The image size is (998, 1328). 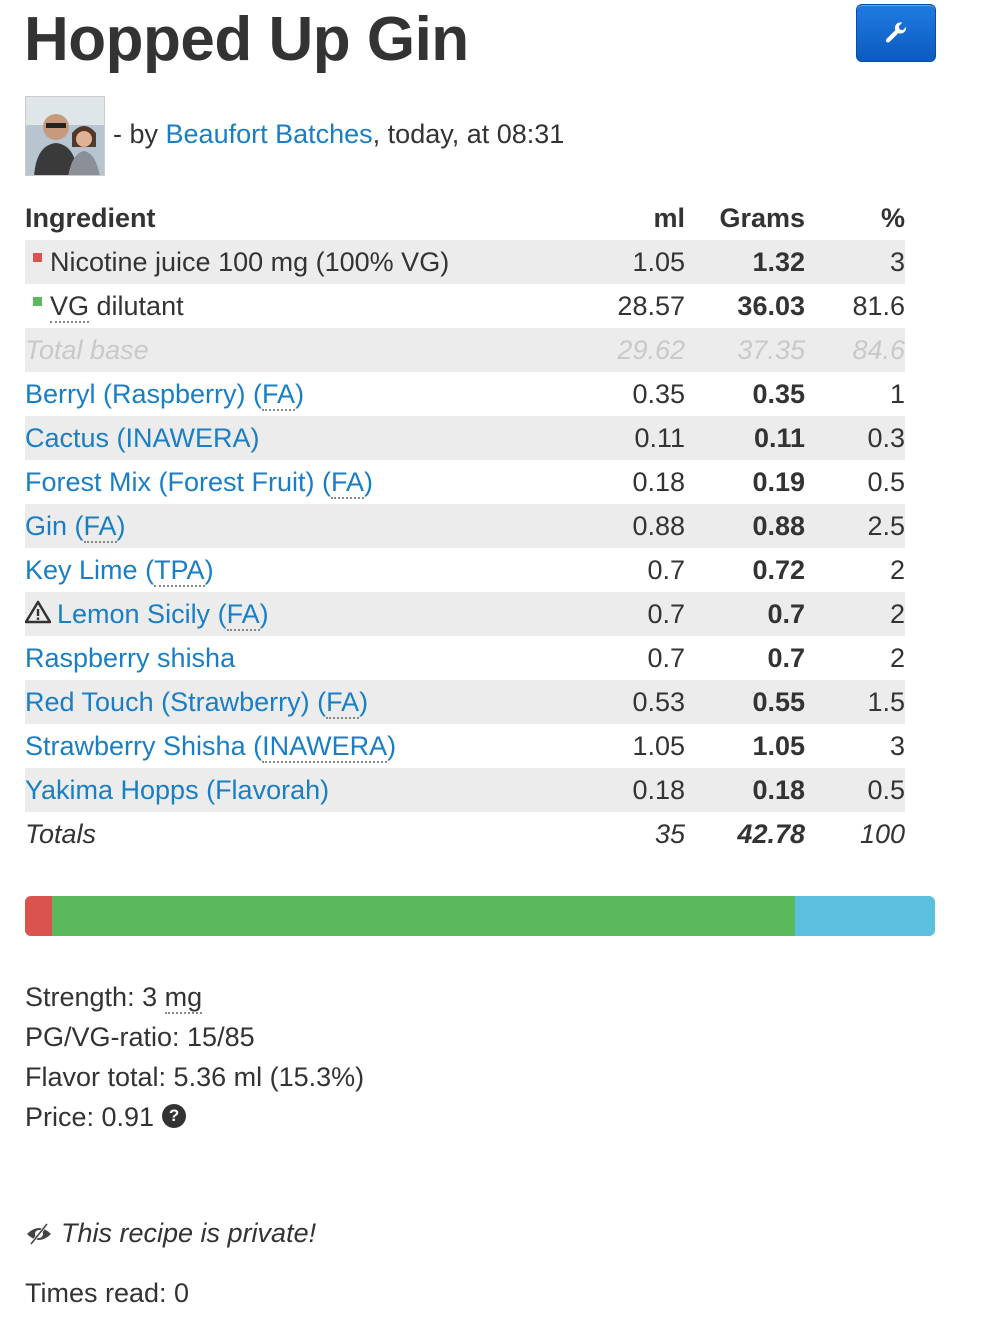 I want to click on header-grams: Grams, so click(x=762, y=217).